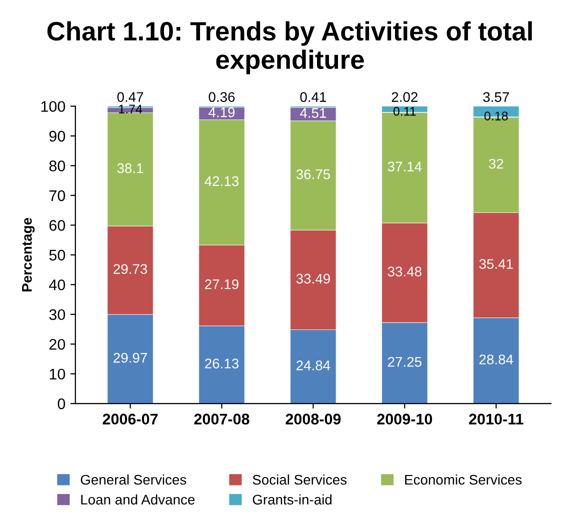 The width and height of the screenshot is (580, 531). Describe the element at coordinates (57, 196) in the screenshot. I see `y-tick-label: 70` at that location.